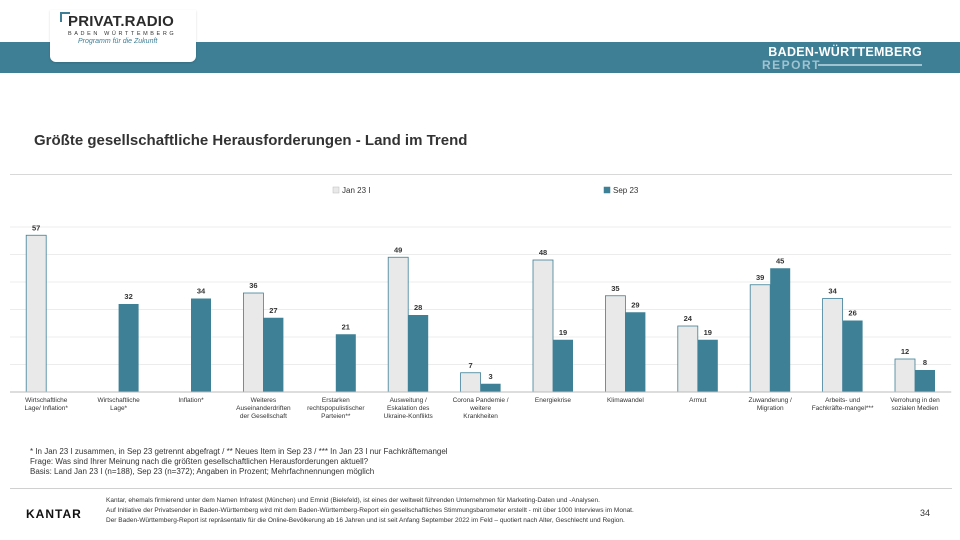 This screenshot has height=540, width=960. Describe the element at coordinates (128, 296) in the screenshot. I see `data-label: 32` at that location.